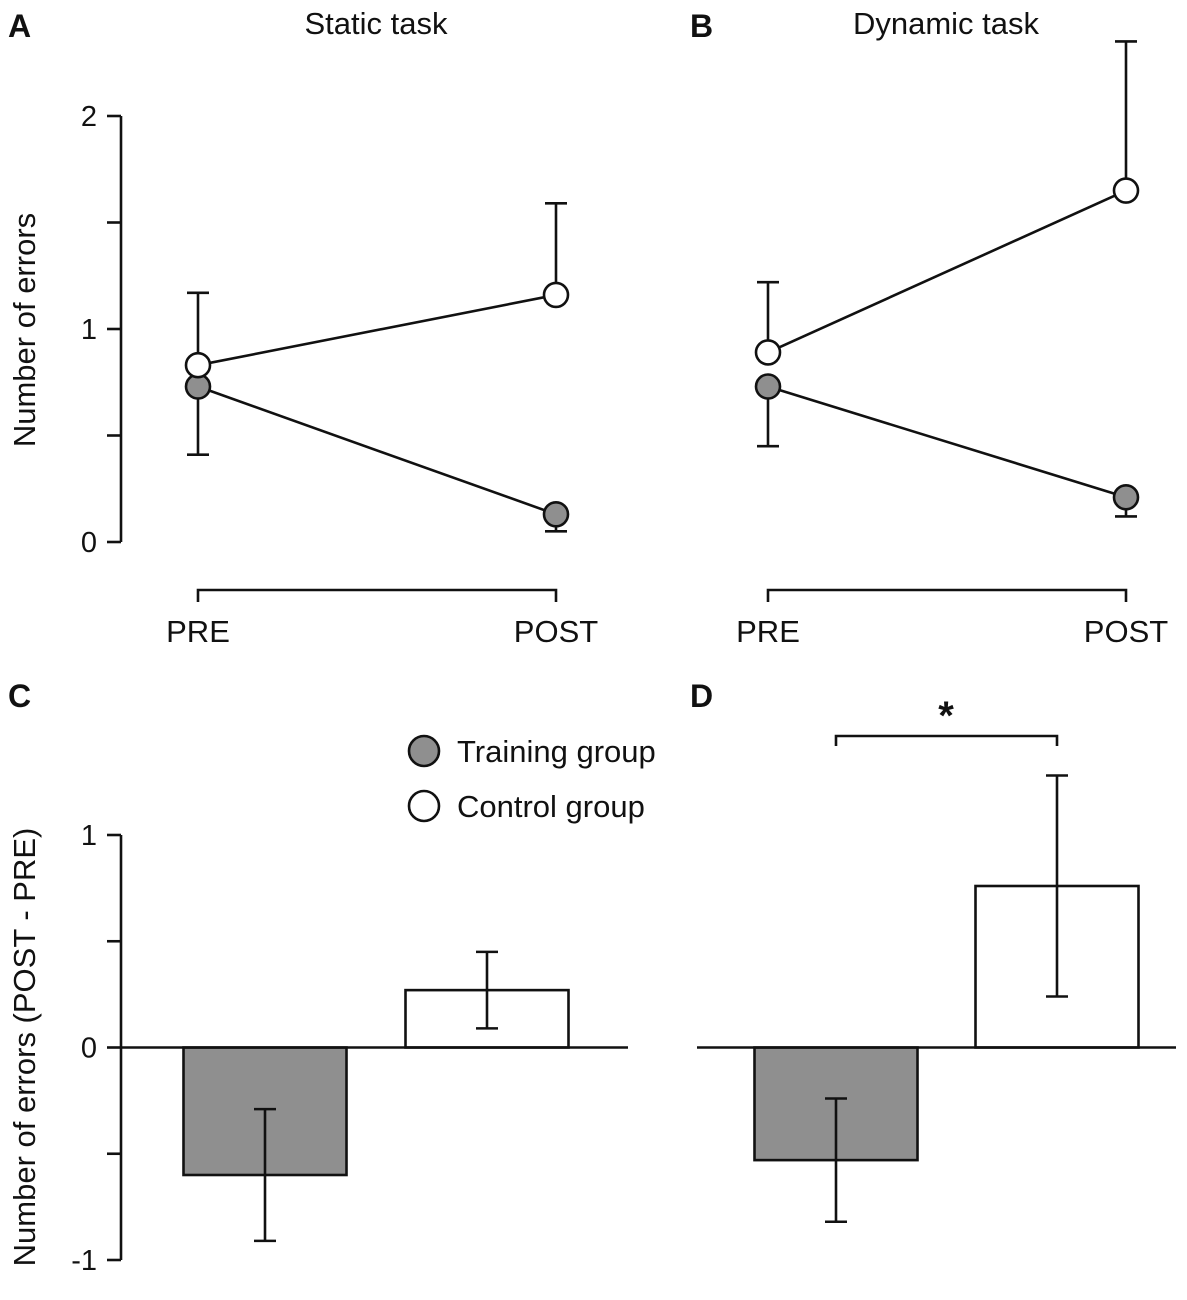 The image size is (1187, 1300). I want to click on panel-letter-c: C, so click(19, 696).